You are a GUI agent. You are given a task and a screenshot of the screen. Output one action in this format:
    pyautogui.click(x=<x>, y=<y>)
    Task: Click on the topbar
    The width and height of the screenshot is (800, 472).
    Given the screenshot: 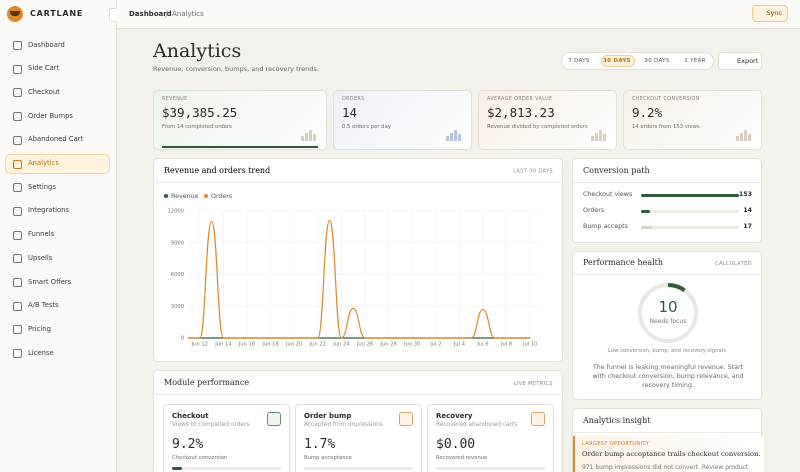 What is the action you would take?
    pyautogui.click(x=458, y=14)
    